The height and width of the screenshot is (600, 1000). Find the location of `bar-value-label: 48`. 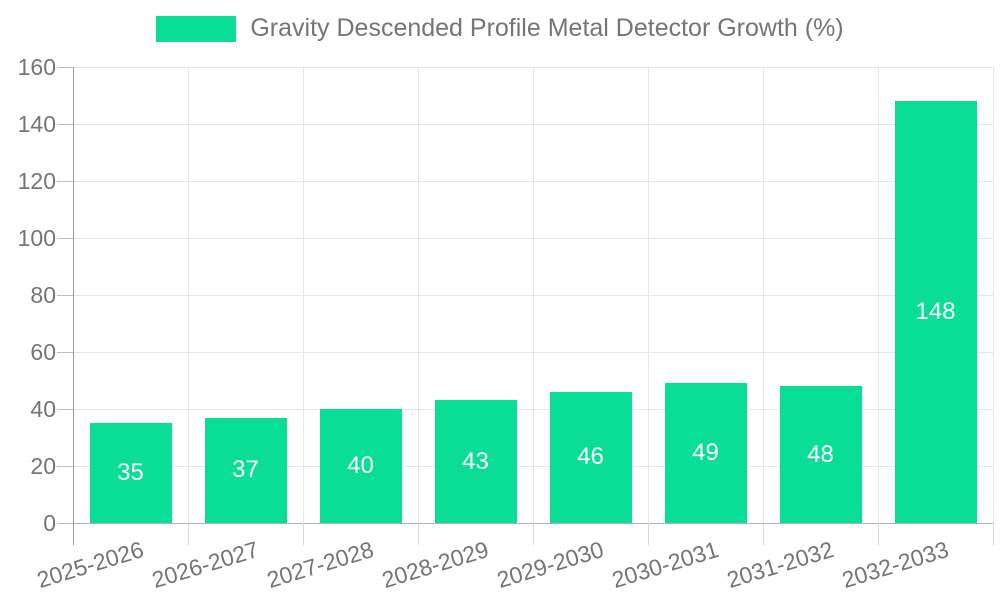

bar-value-label: 48 is located at coordinates (820, 454).